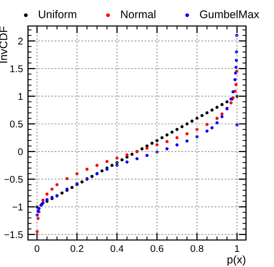 This screenshot has height=267, width=274. I want to click on legend-label: GumbelMax, so click(230, 14).